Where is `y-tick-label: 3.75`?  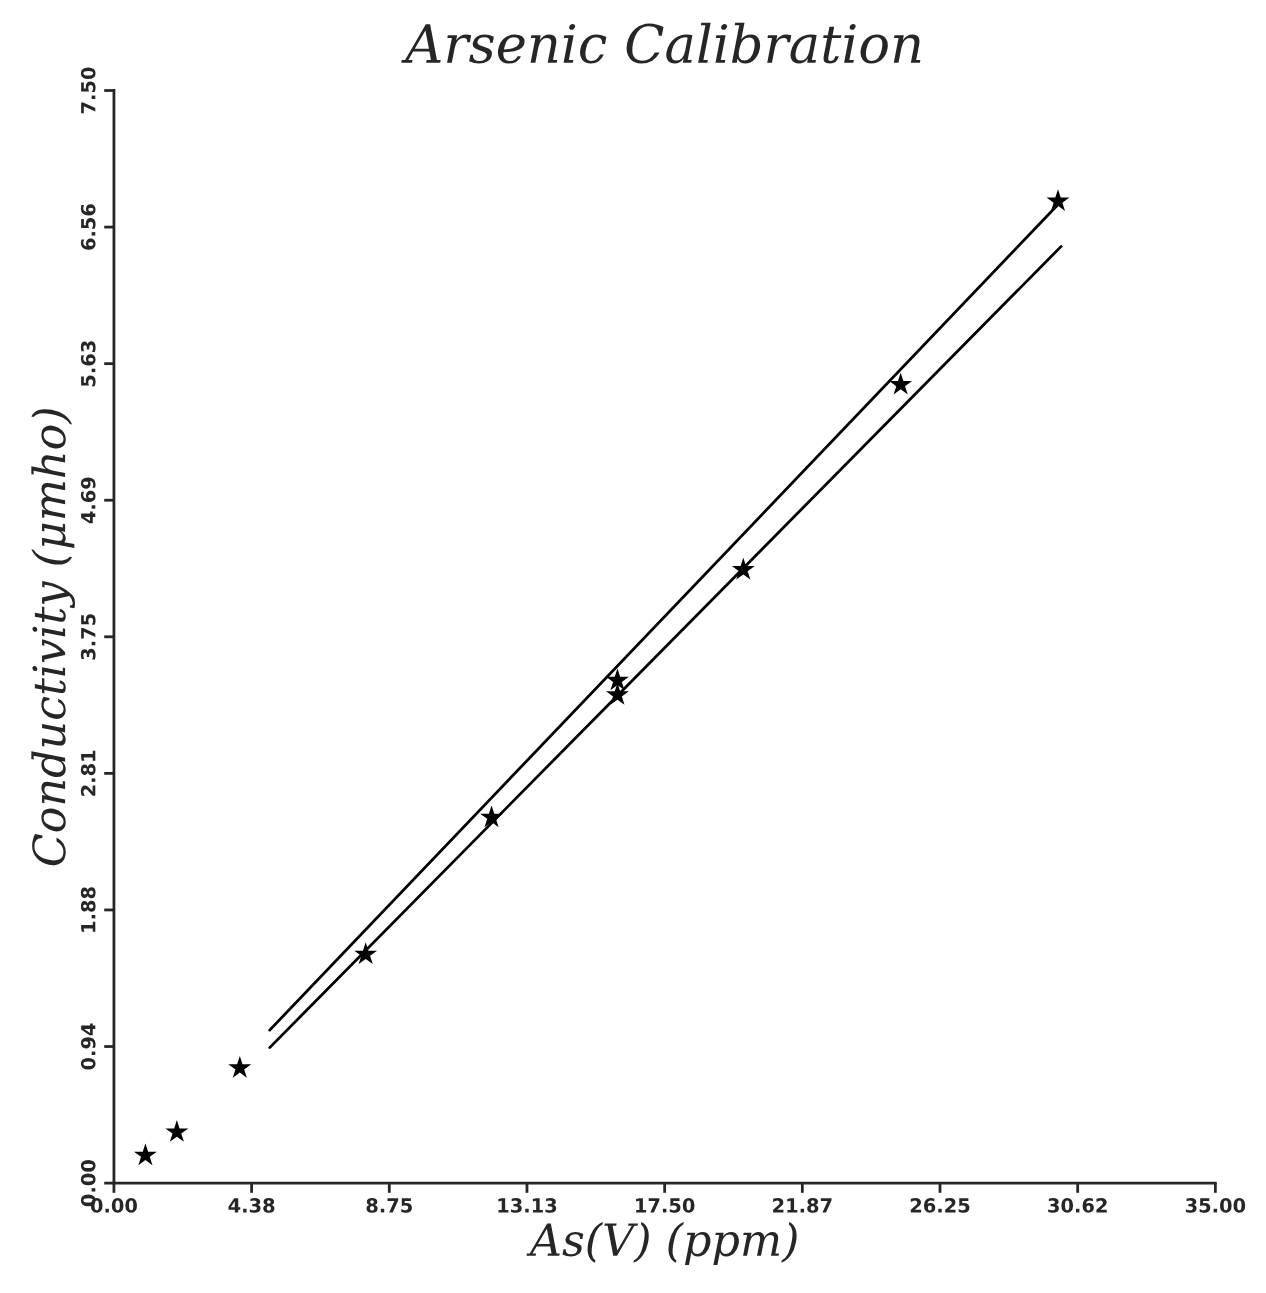
y-tick-label: 3.75 is located at coordinates (88, 637).